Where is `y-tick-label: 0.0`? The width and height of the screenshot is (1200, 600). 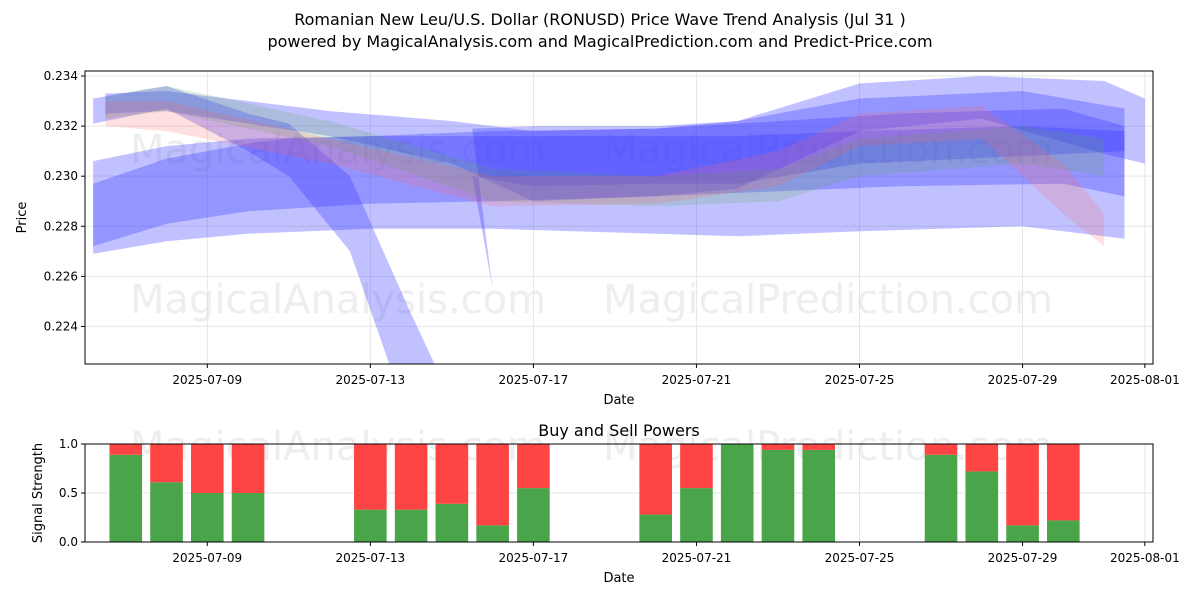 y-tick-label: 0.0 is located at coordinates (68, 542).